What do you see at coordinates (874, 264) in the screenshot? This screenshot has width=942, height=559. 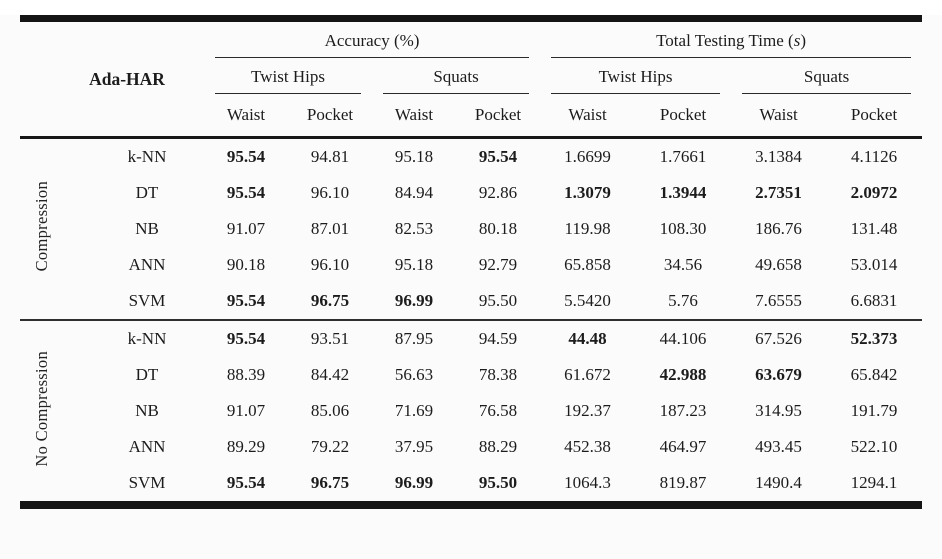 I see `value-cell: 53.014` at bounding box center [874, 264].